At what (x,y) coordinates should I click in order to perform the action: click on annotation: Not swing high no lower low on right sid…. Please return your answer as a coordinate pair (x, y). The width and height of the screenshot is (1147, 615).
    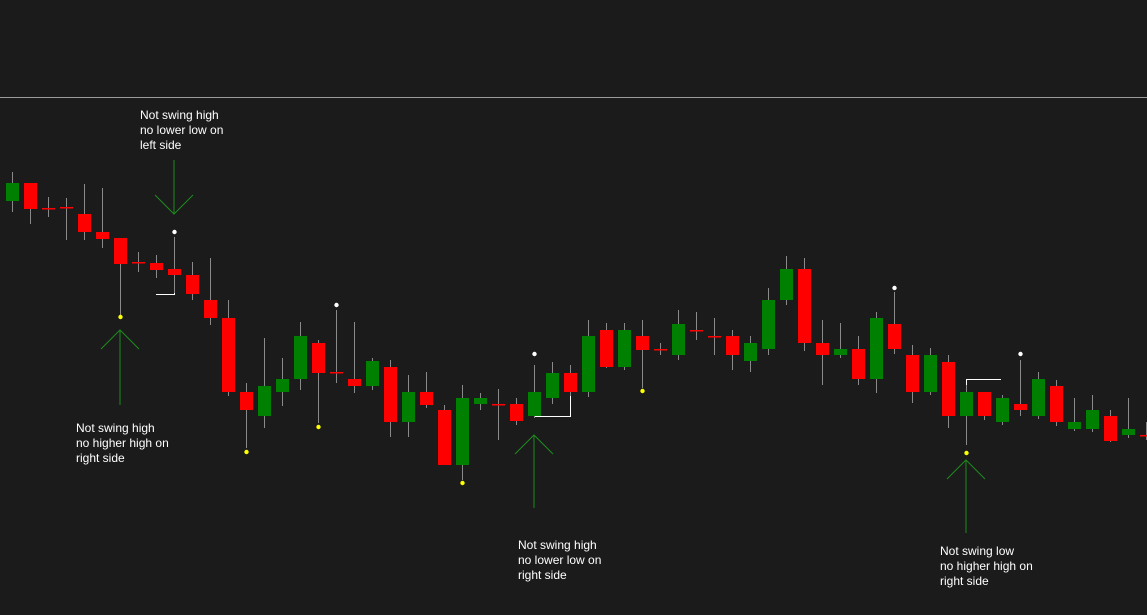
    Looking at the image, I should click on (559, 560).